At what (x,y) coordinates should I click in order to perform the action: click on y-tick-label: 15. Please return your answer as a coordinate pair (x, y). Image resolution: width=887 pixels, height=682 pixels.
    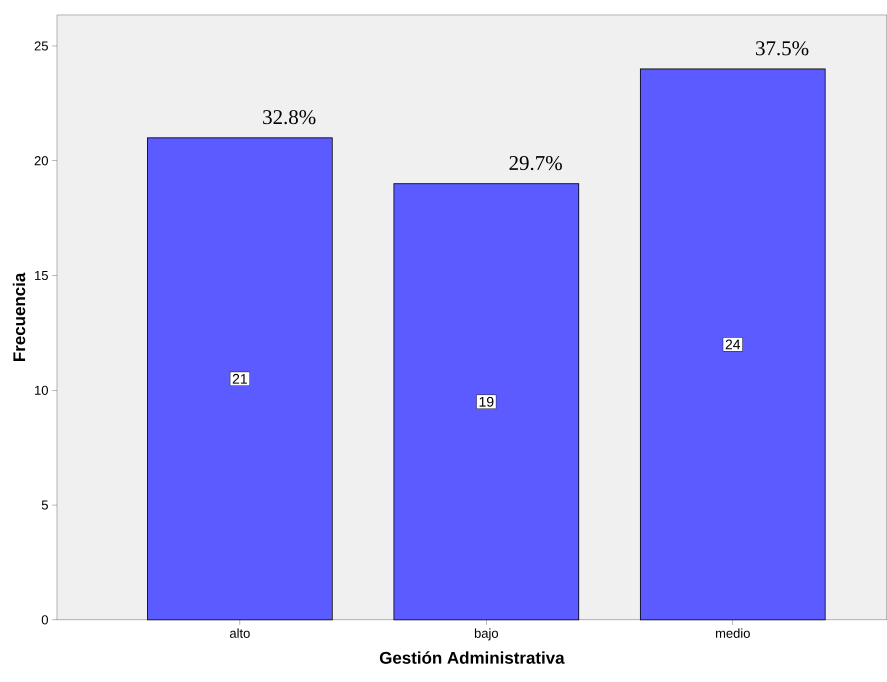
    Looking at the image, I should click on (41, 275).